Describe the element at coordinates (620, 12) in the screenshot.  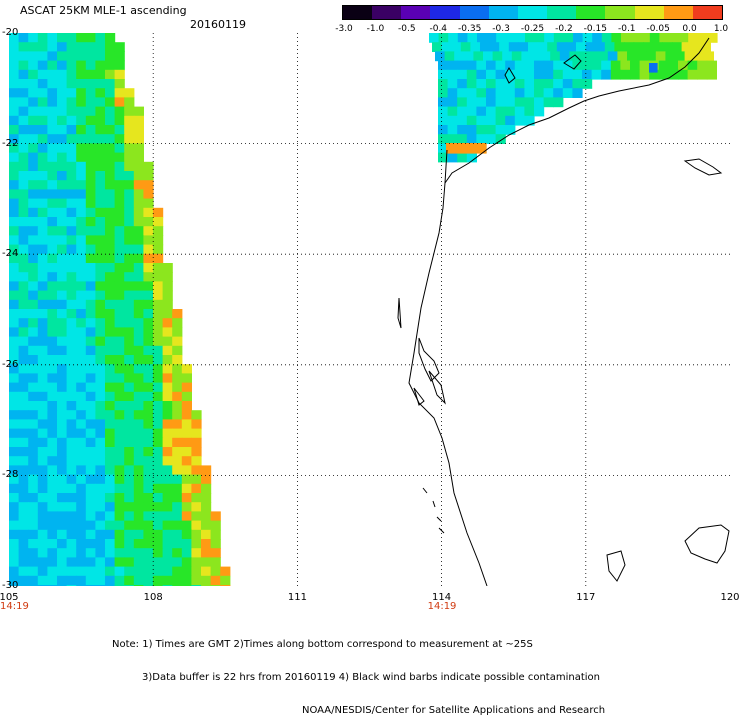
I see `colorbar-swatch` at that location.